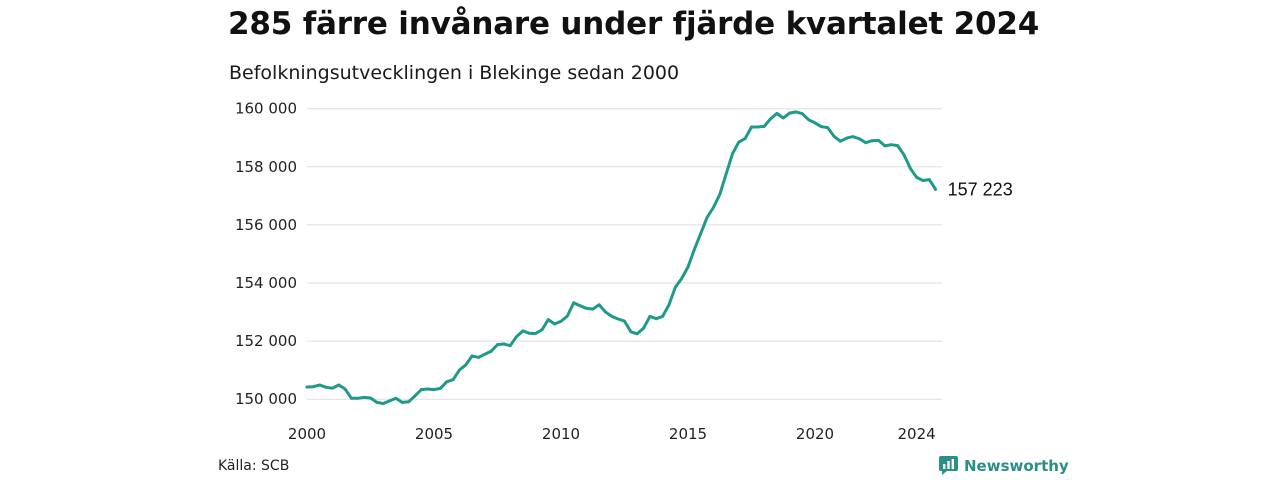 The image size is (1280, 480). What do you see at coordinates (688, 434) in the screenshot?
I see `x-tick-label: 2015` at bounding box center [688, 434].